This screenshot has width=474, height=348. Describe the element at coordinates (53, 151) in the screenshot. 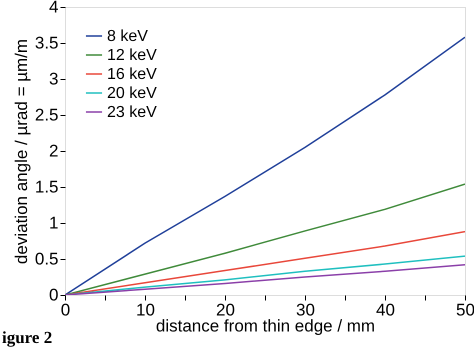

I see `y-tick-label: 2` at that location.